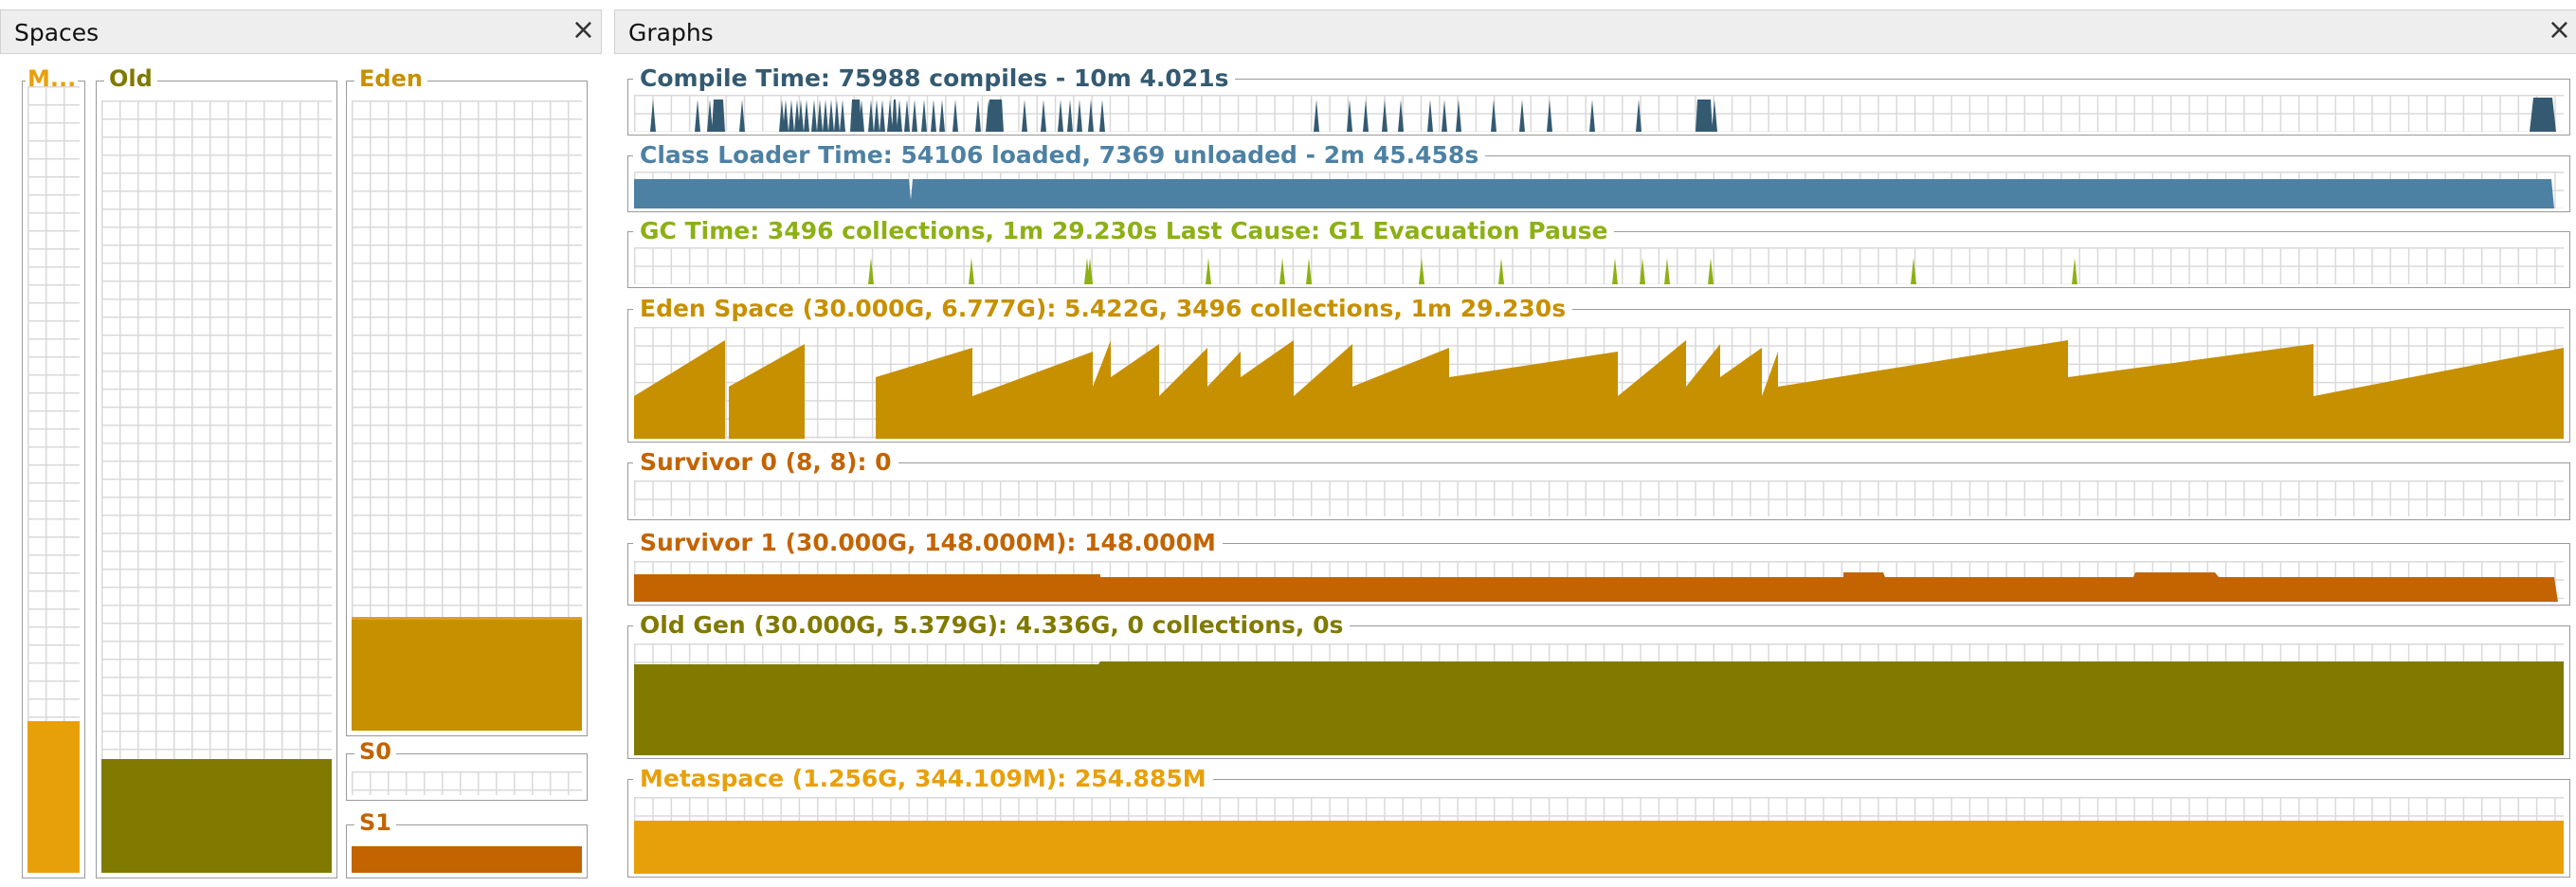  Describe the element at coordinates (467, 400) in the screenshot. I see `space-eden-box: Eden` at that location.